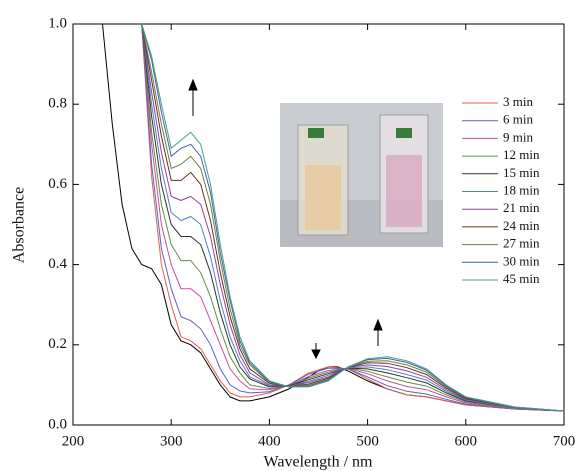 This screenshot has width=581, height=471. What do you see at coordinates (518, 136) in the screenshot?
I see `legend-label: 9 min` at bounding box center [518, 136].